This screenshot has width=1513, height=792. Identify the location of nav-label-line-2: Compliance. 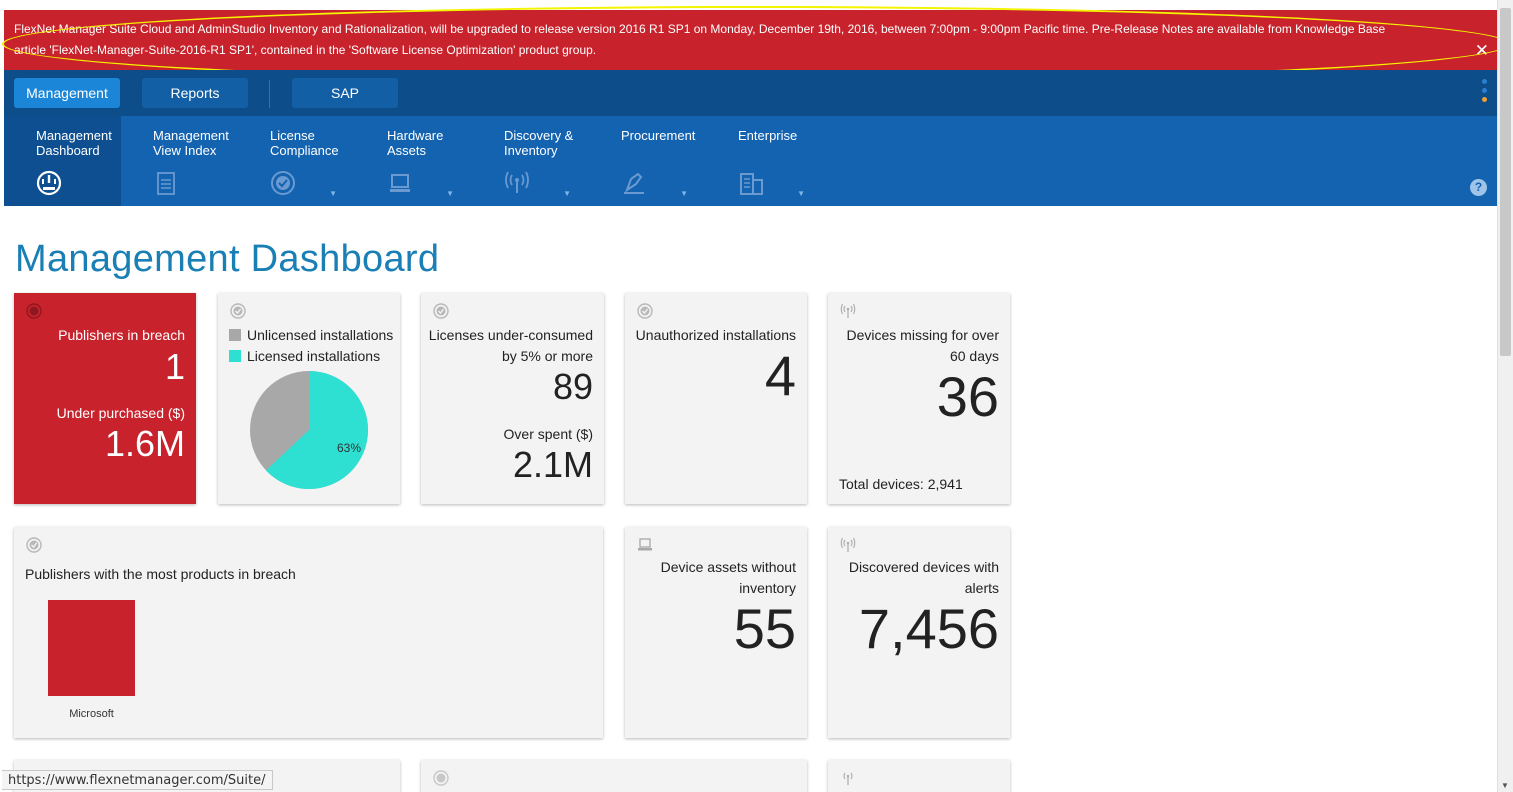
(304, 150).